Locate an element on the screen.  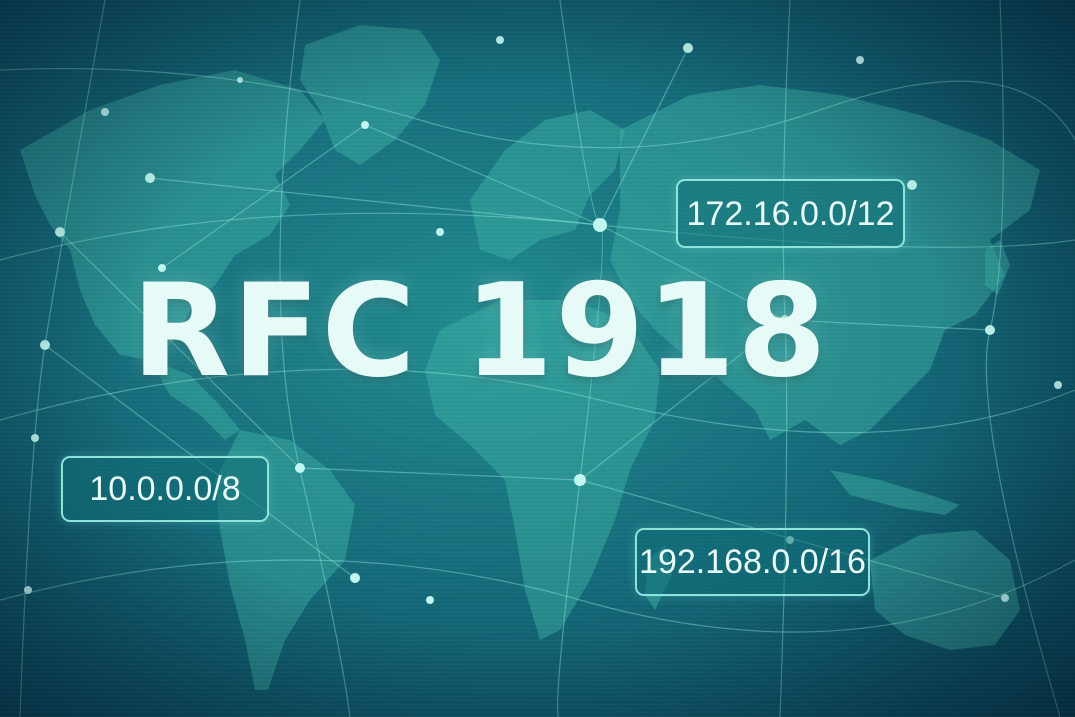
cidr-label: 192.168.0.0/16 is located at coordinates (752, 562).